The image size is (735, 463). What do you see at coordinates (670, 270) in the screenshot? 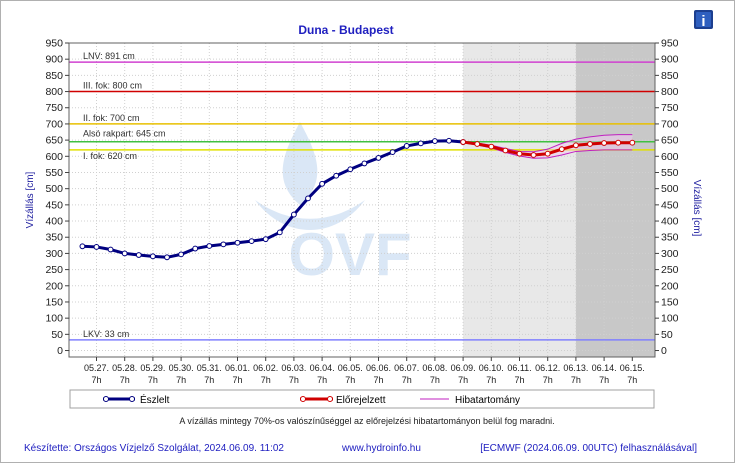
I see `y-tick-label-right: 250` at bounding box center [670, 270].